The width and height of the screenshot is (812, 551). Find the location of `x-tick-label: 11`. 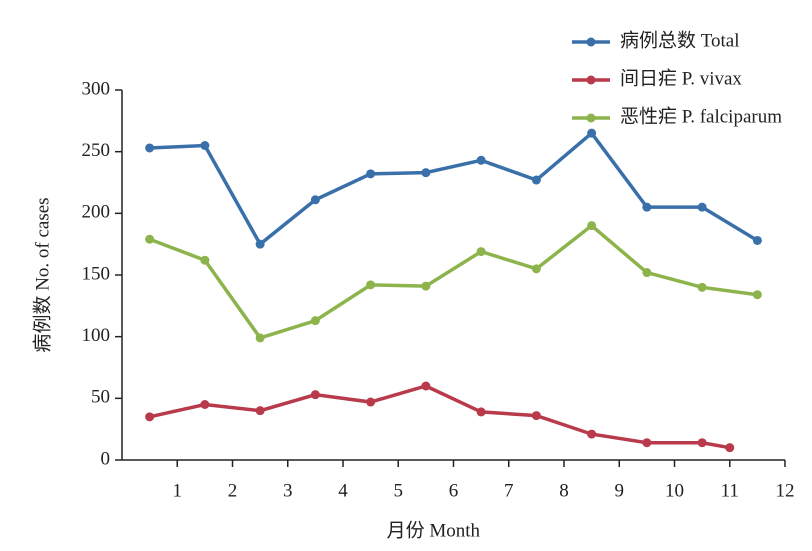

x-tick-label: 11 is located at coordinates (730, 490).